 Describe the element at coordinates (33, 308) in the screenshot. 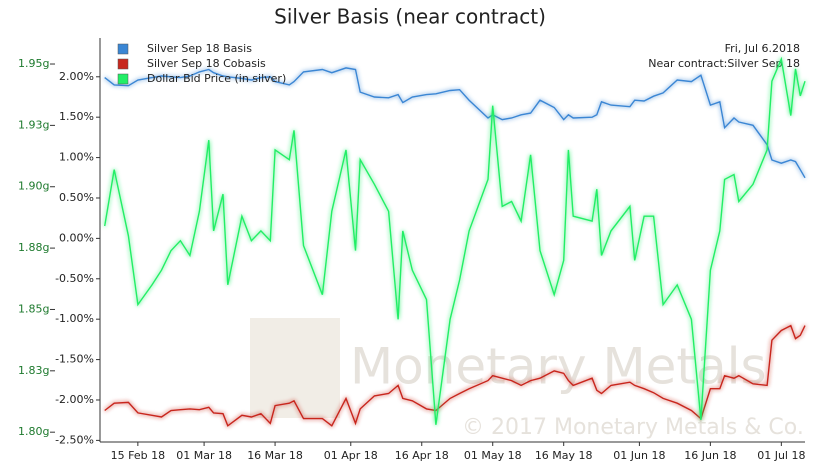

I see `y2-tick-label: 1.85g` at that location.